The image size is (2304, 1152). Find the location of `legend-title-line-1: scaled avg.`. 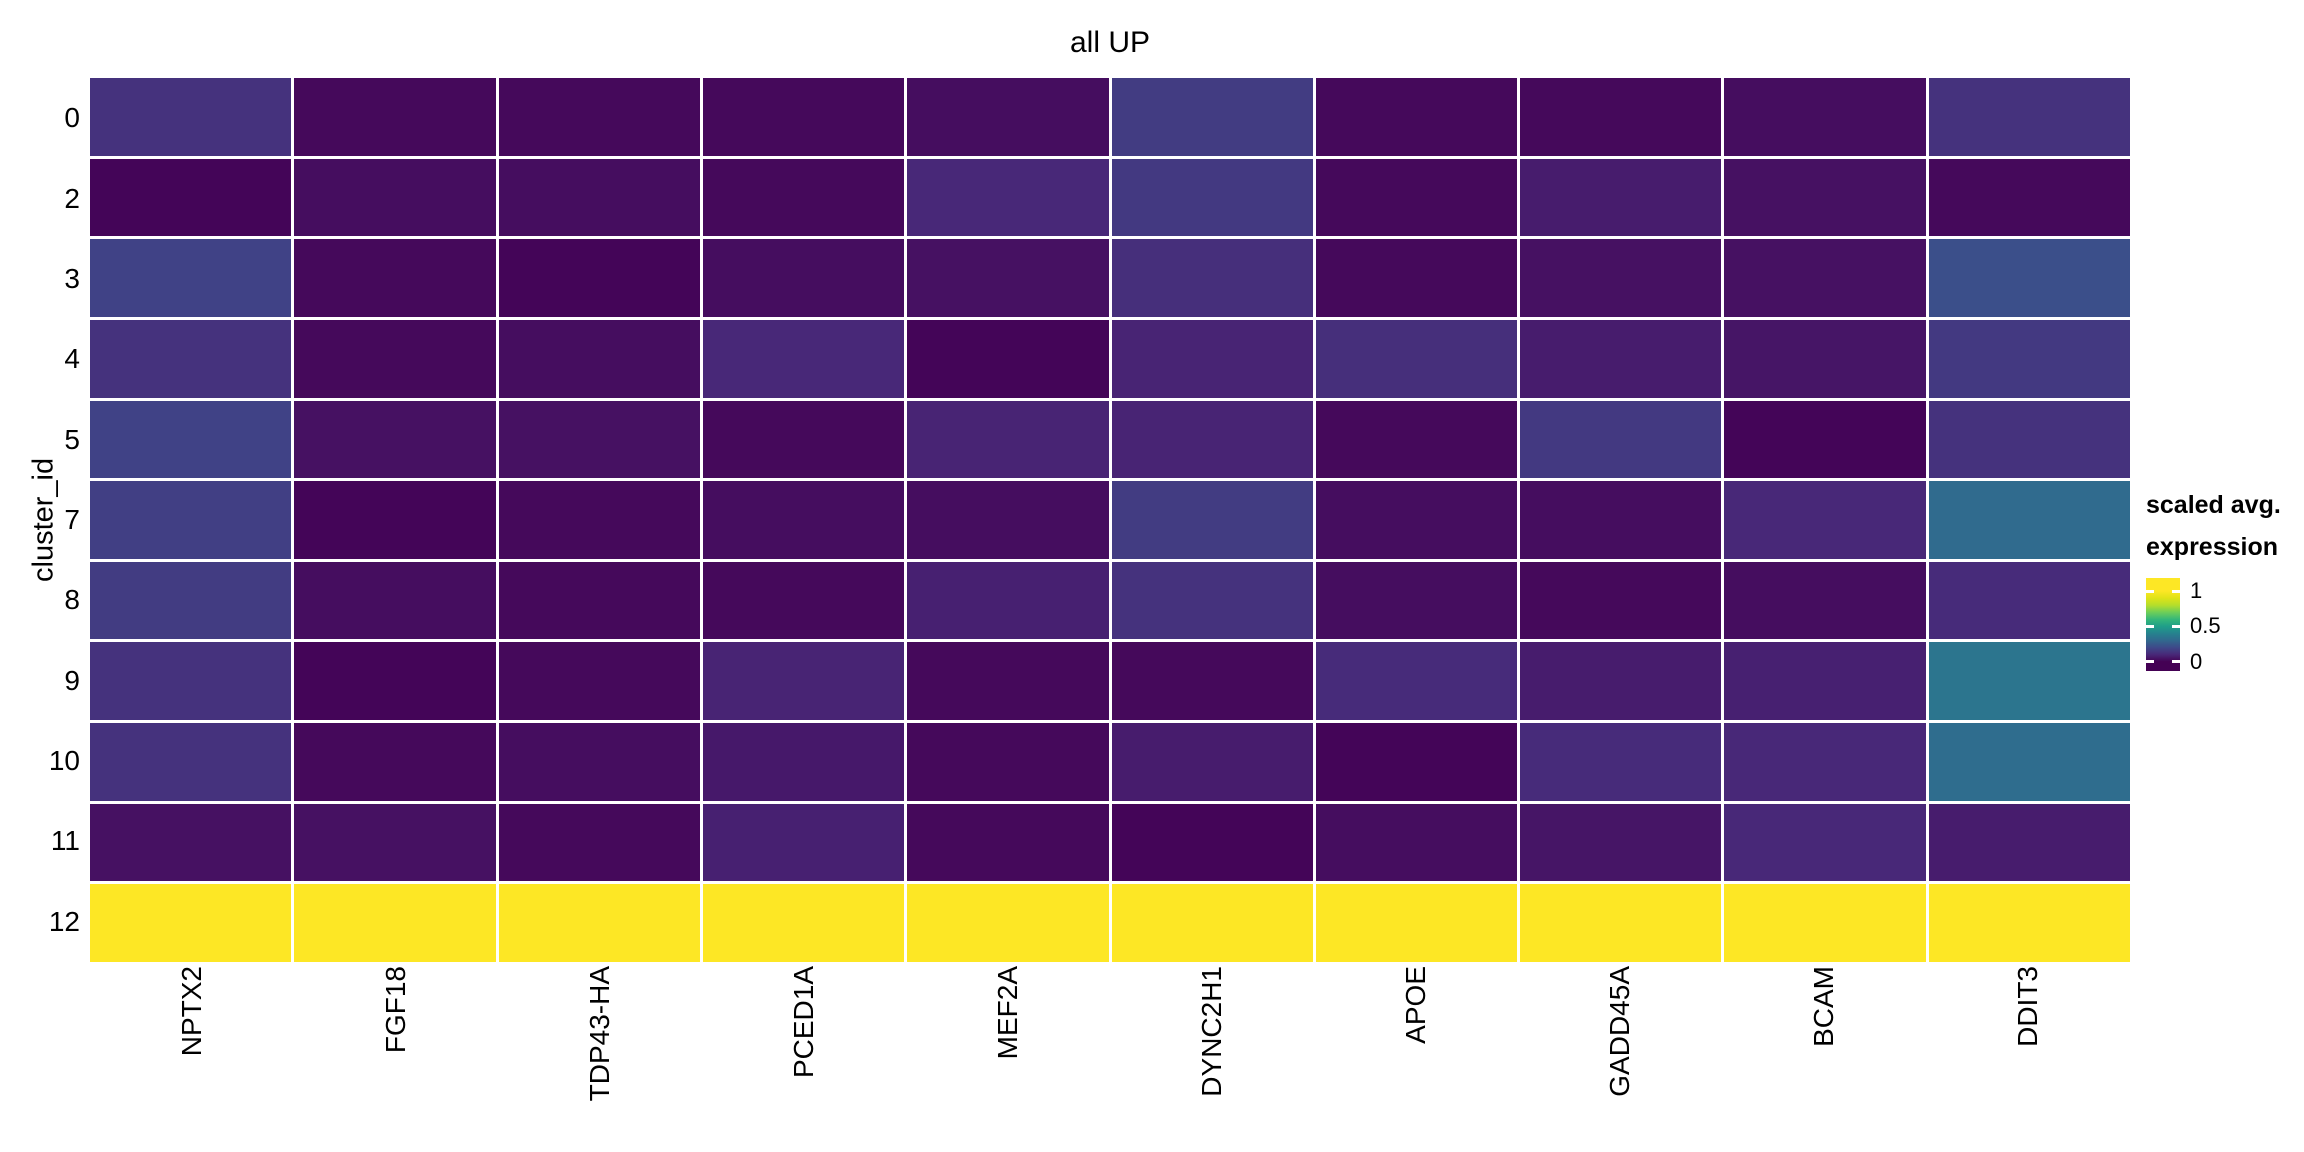

legend-title-line-1: scaled avg. is located at coordinates (2213, 505).